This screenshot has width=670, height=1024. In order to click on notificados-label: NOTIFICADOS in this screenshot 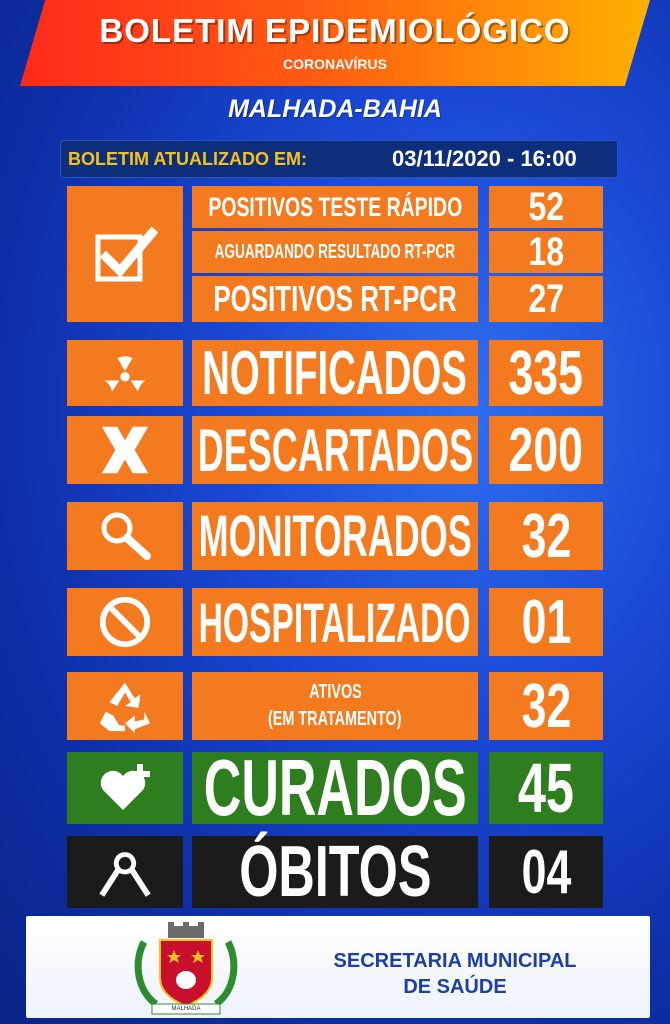, I will do `click(335, 373)`.